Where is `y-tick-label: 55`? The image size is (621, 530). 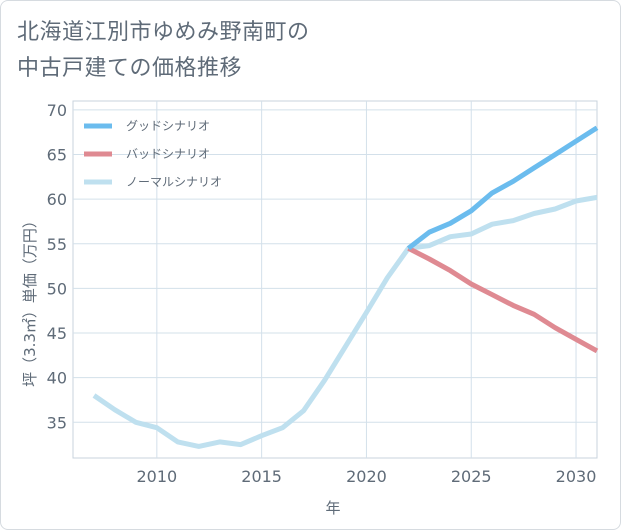
y-tick-label: 55 is located at coordinates (57, 244).